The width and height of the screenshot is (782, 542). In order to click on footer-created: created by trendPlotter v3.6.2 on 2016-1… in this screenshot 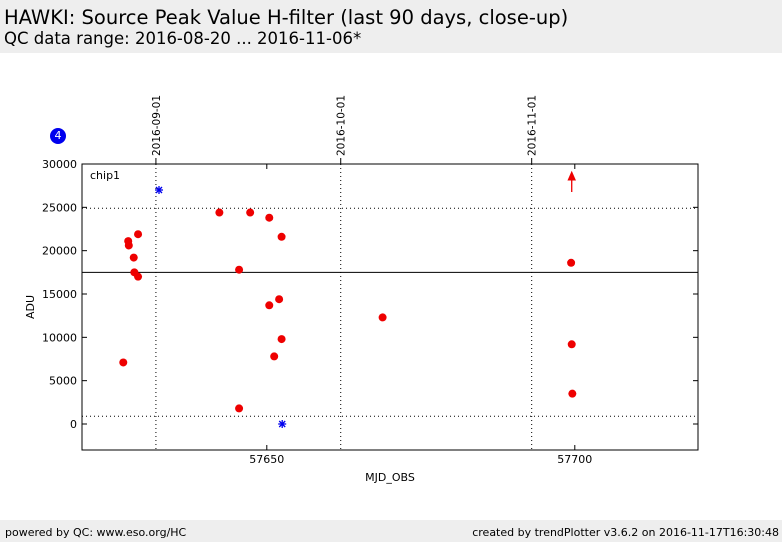, I will do `click(625, 532)`.